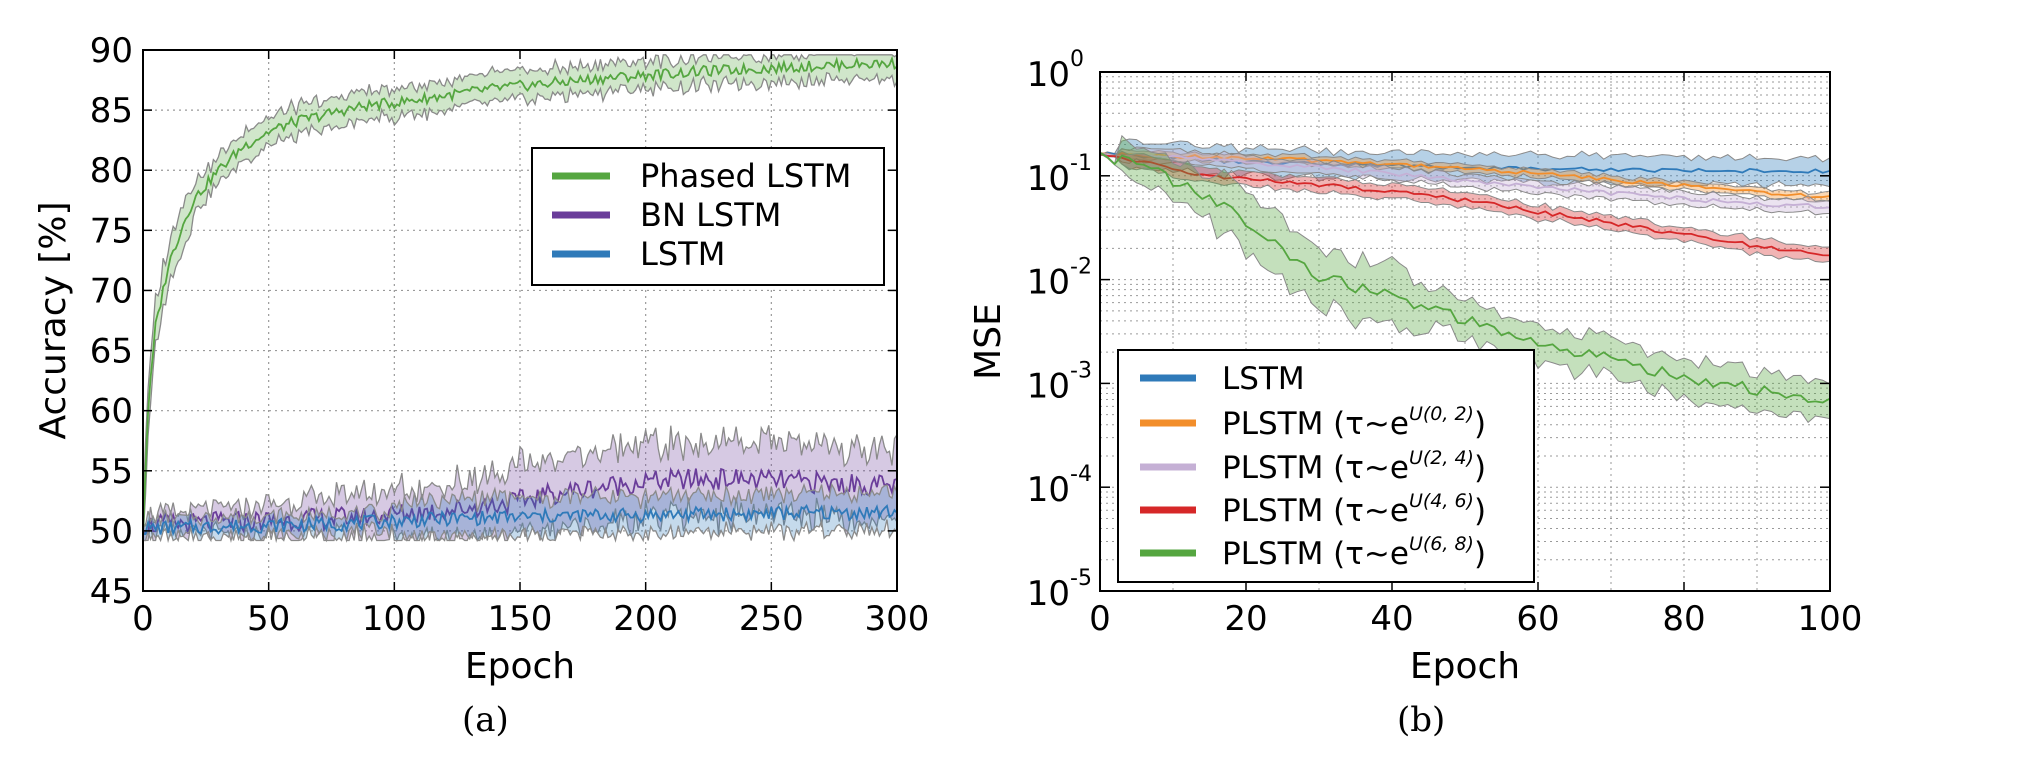 The width and height of the screenshot is (2030, 774). Describe the element at coordinates (111, 231) in the screenshot. I see `y-tick-label-a: 75` at that location.